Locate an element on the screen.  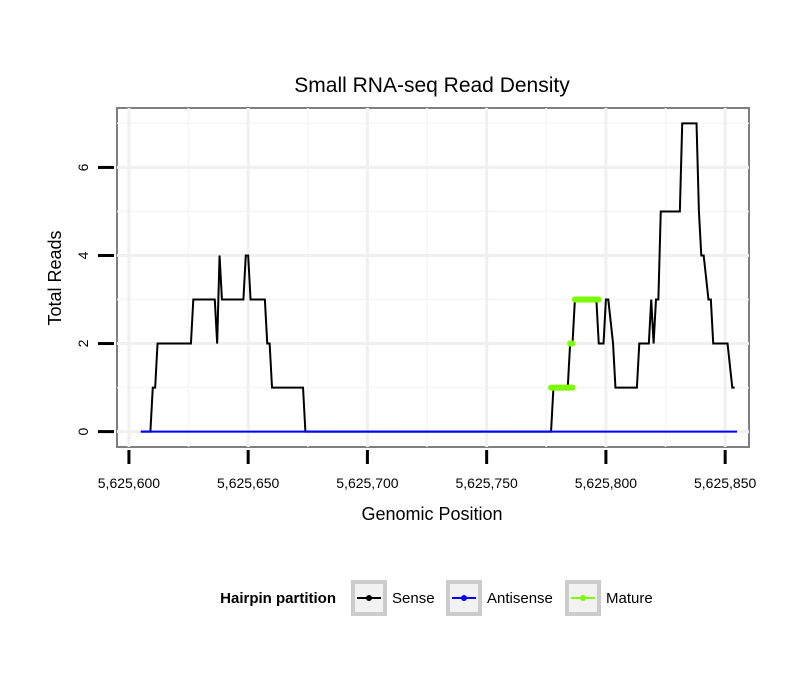
legend-label-sense: Sense is located at coordinates (413, 598).